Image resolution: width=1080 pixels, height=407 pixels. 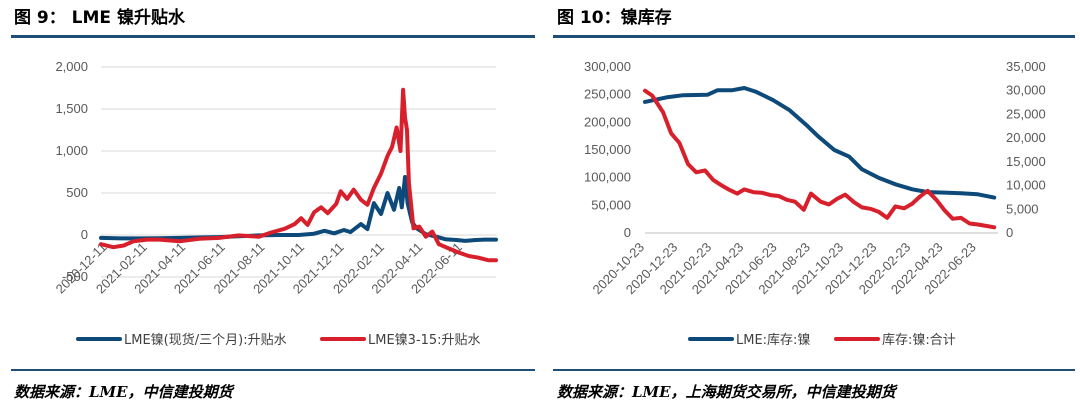 I want to click on right-y2tick-label: 20,000, so click(x=1026, y=137).